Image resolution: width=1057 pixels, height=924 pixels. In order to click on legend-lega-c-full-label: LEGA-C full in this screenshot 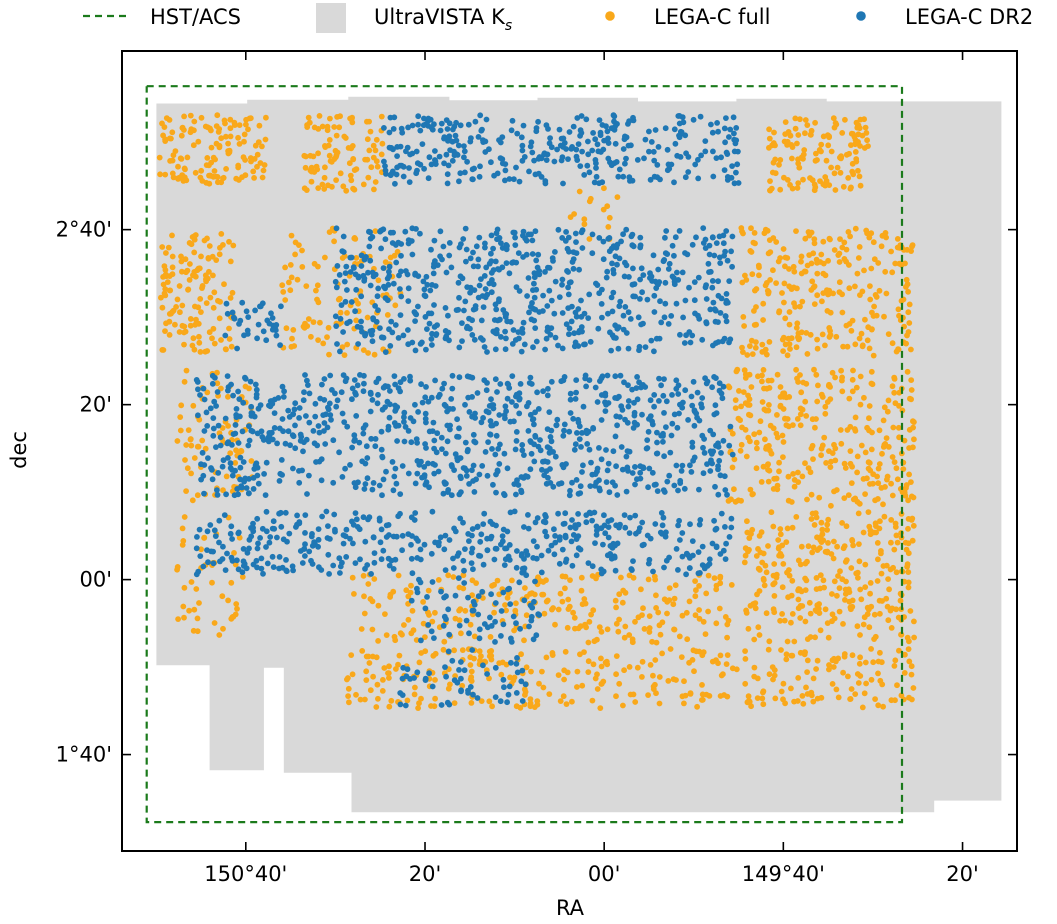, I will do `click(712, 17)`.